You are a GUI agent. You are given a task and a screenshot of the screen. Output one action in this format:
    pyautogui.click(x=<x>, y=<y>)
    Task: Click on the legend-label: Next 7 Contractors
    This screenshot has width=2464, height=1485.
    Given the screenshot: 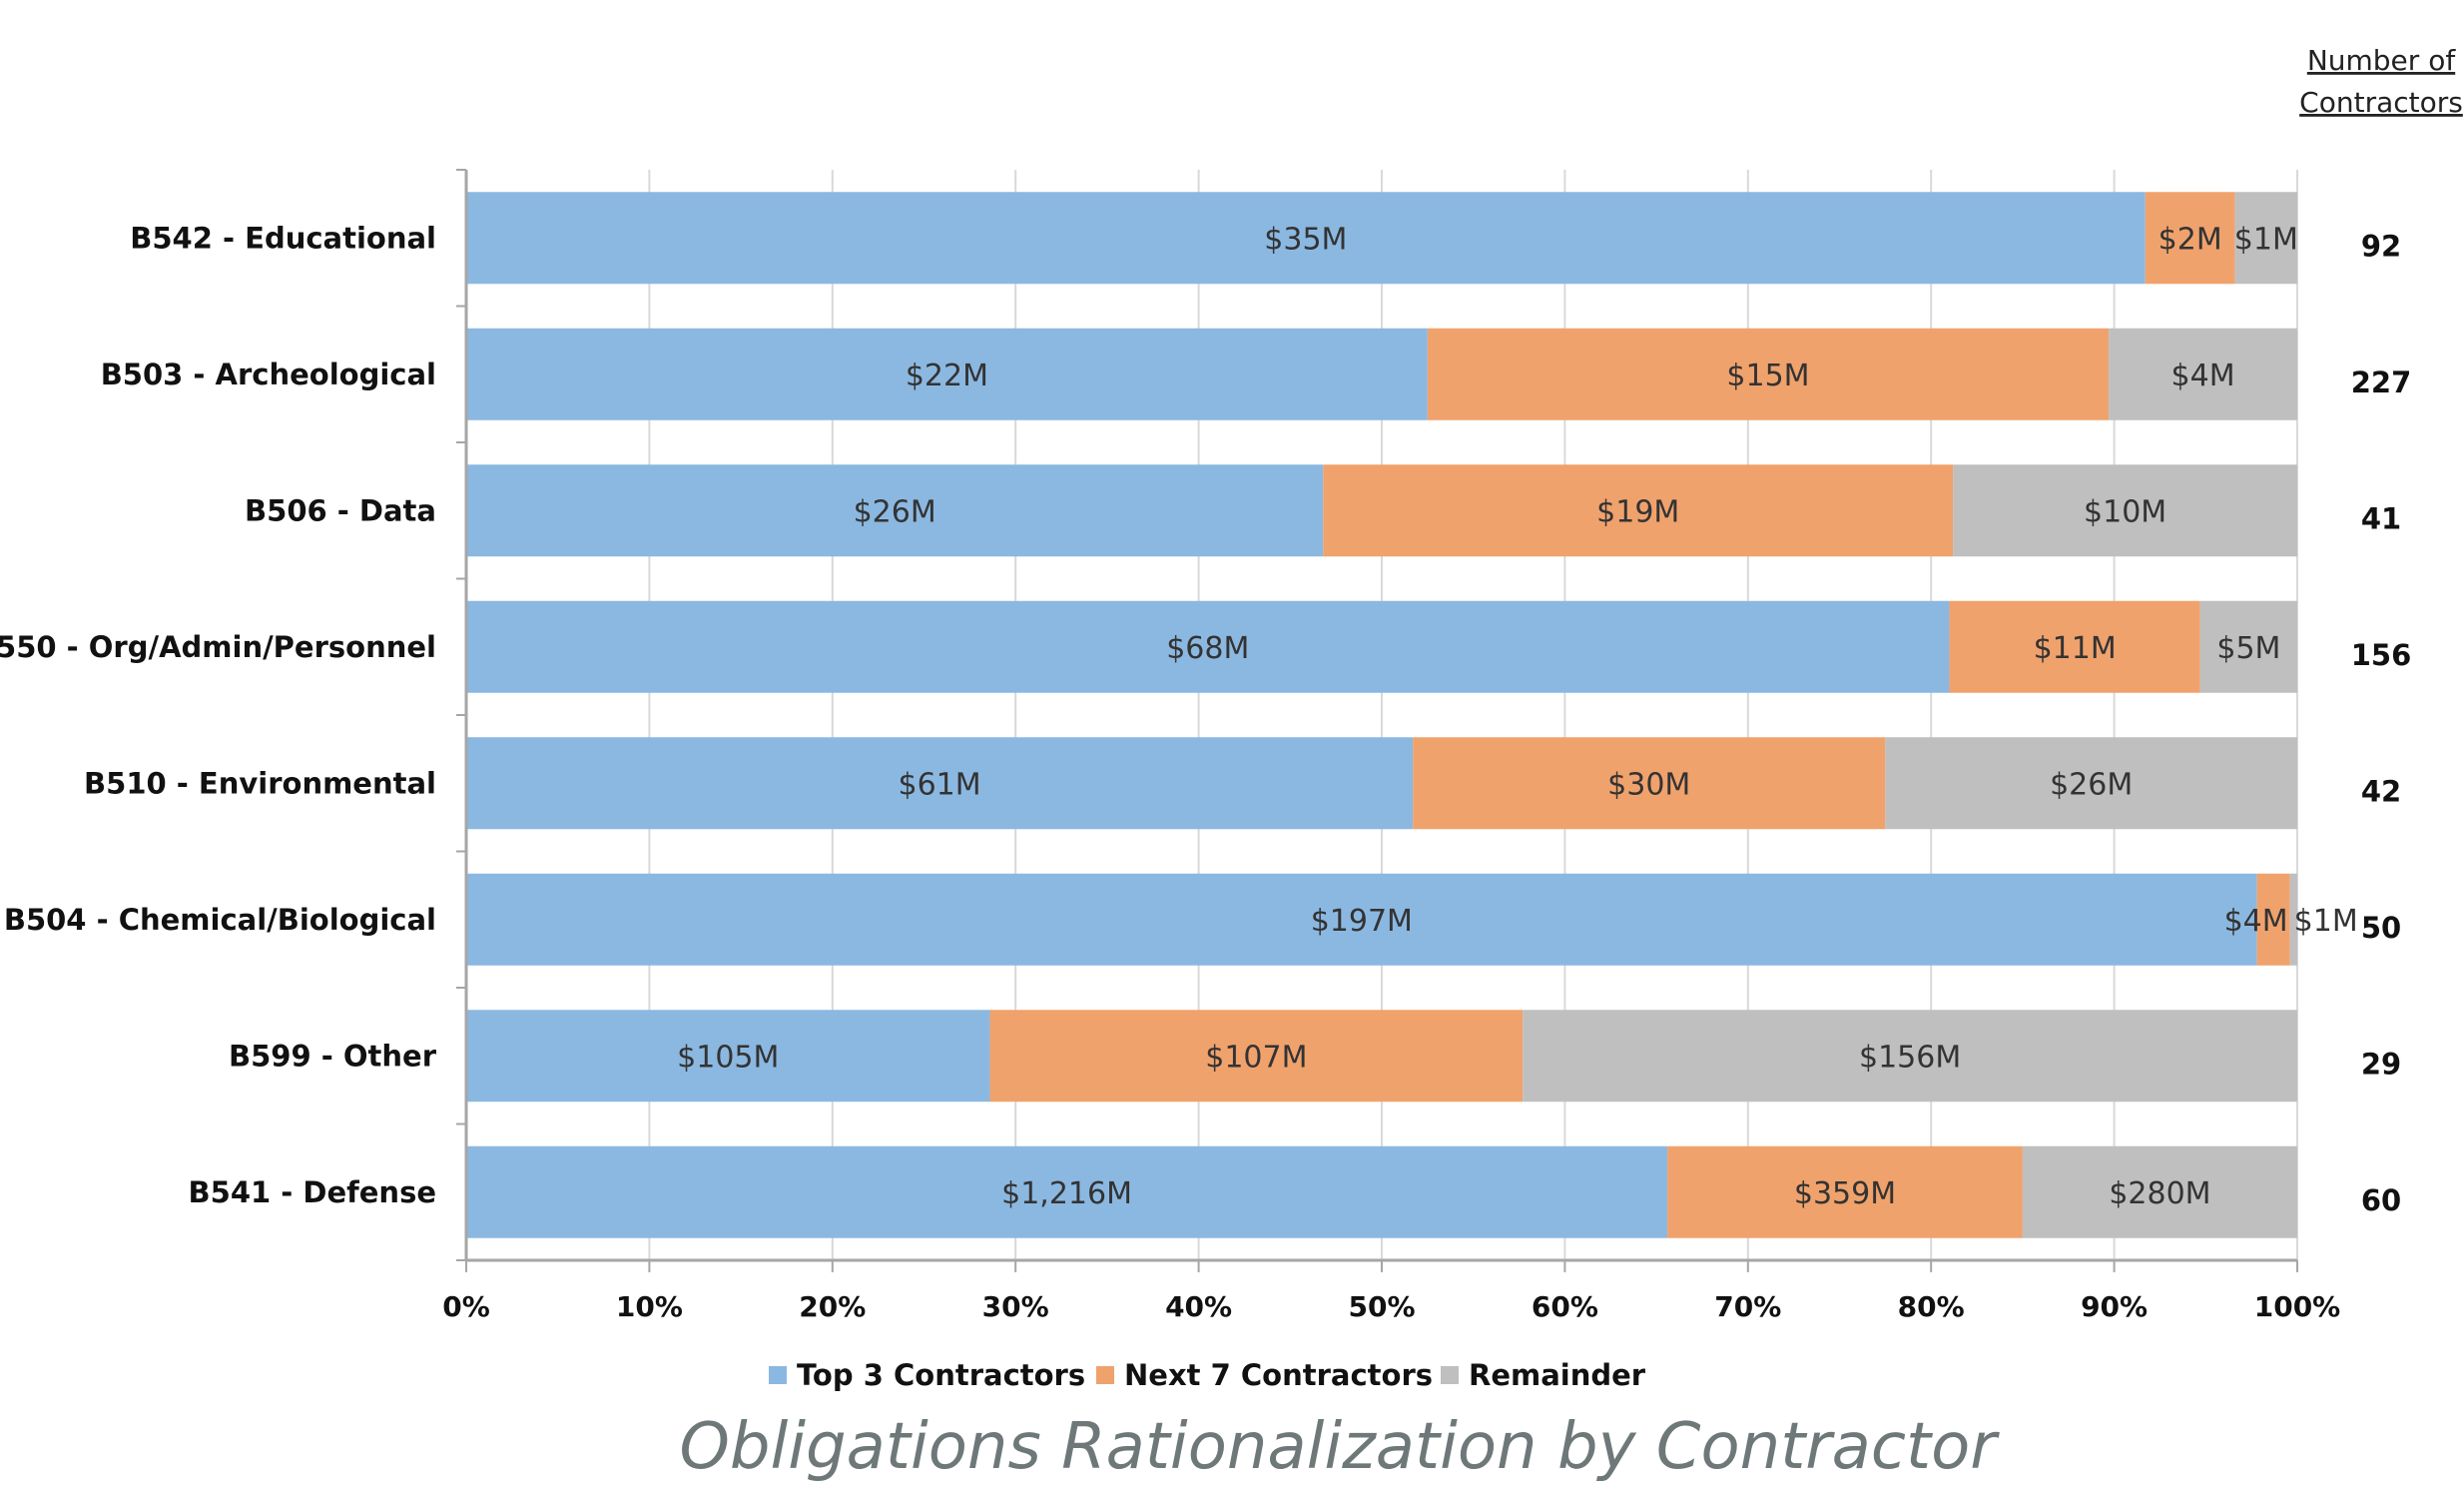 What is the action you would take?
    pyautogui.click(x=1278, y=1375)
    